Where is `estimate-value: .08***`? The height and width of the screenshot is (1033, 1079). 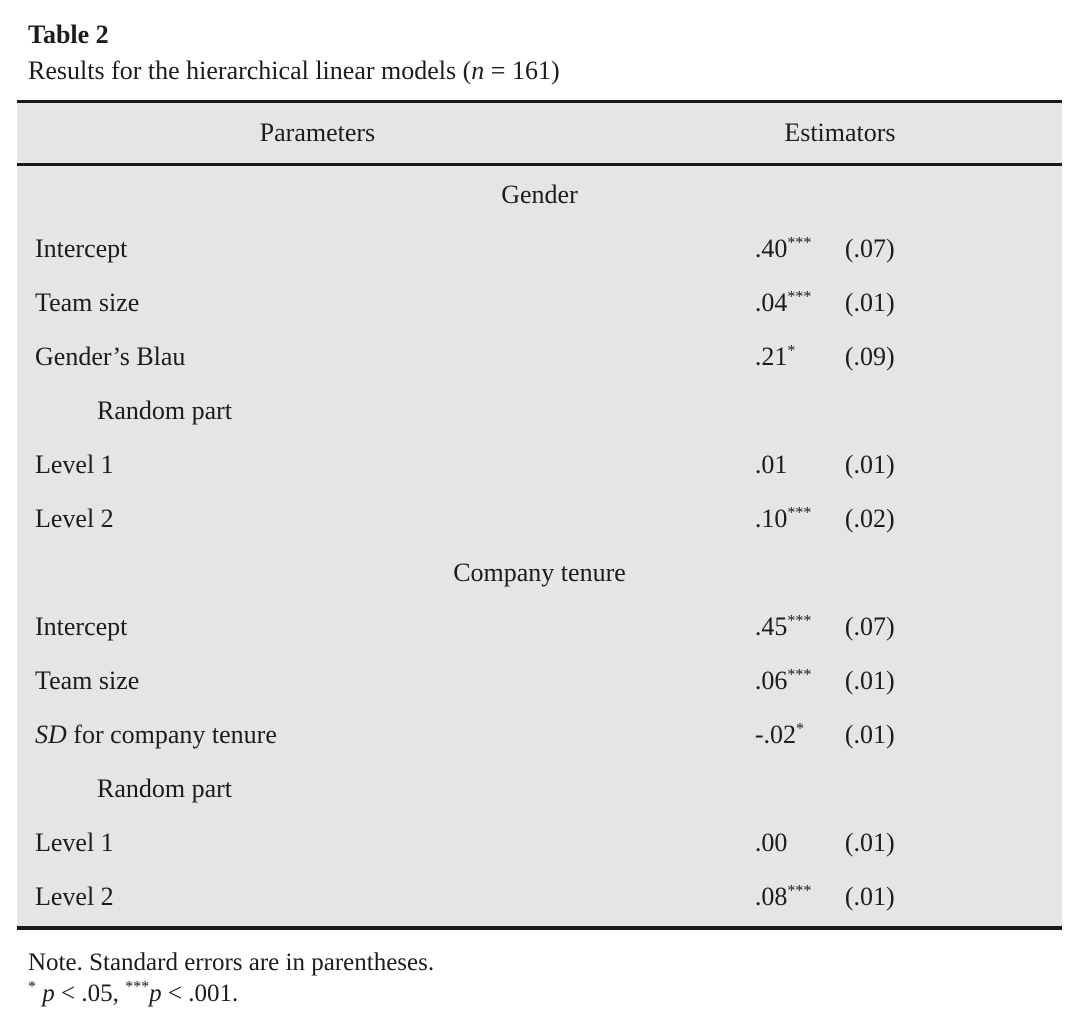 estimate-value: .08*** is located at coordinates (783, 896).